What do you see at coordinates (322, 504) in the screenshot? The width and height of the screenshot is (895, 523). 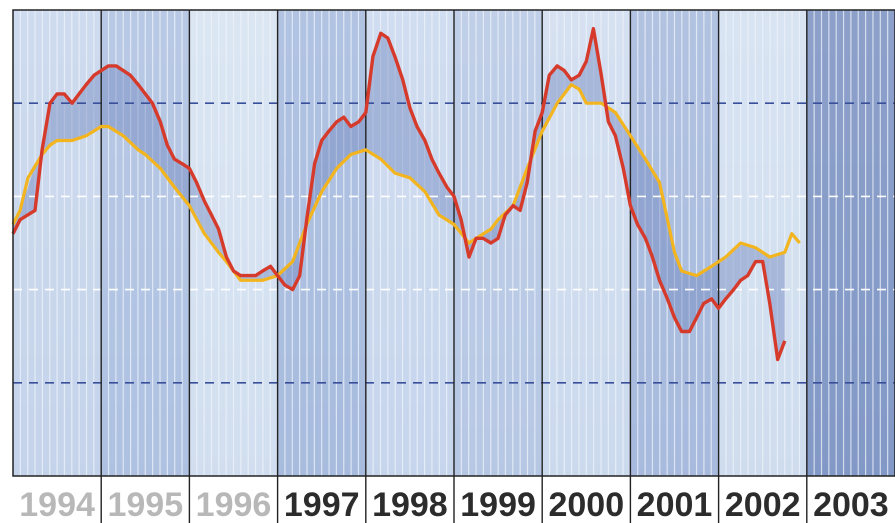 I see `year-tick-label: 1997` at bounding box center [322, 504].